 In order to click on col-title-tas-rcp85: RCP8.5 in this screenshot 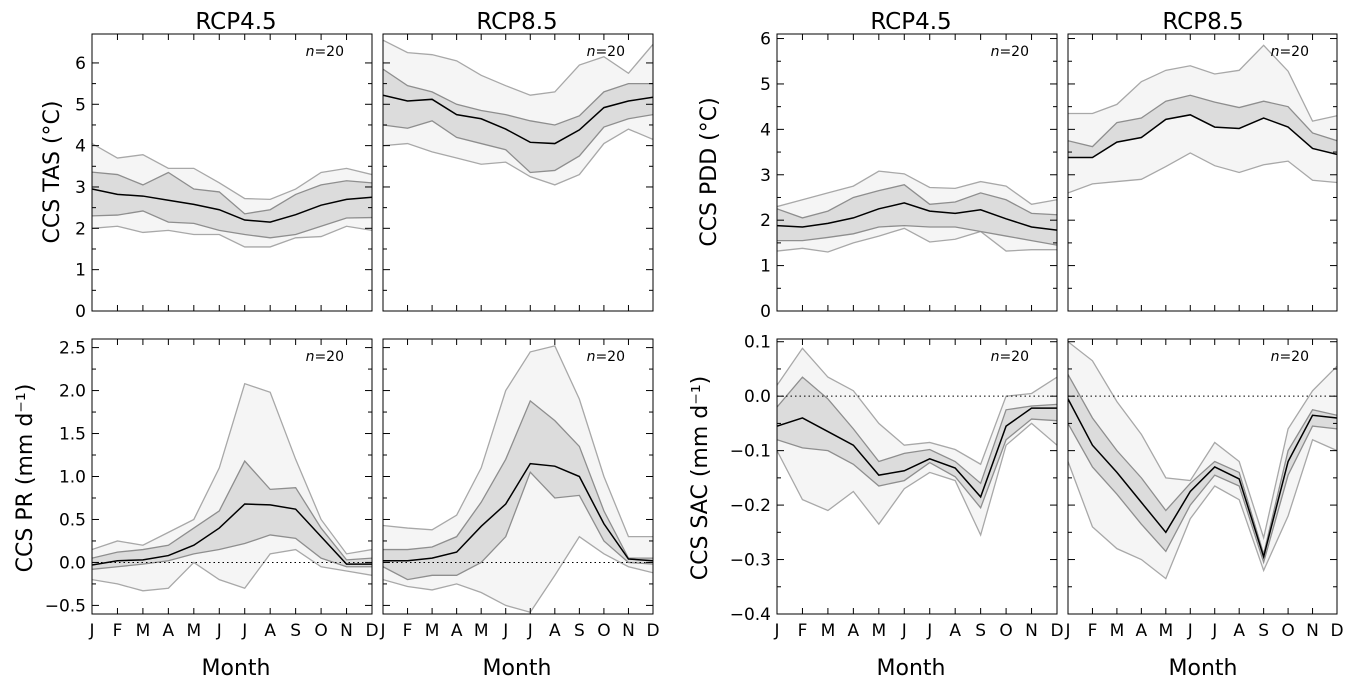, I will do `click(516, 22)`.